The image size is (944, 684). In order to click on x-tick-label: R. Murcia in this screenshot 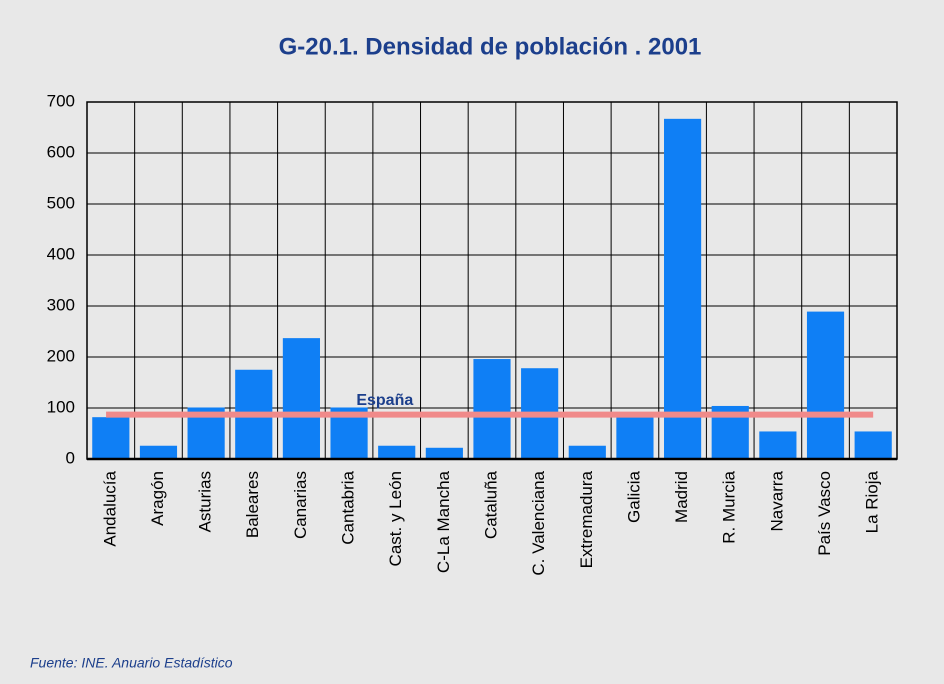, I will do `click(729, 506)`.